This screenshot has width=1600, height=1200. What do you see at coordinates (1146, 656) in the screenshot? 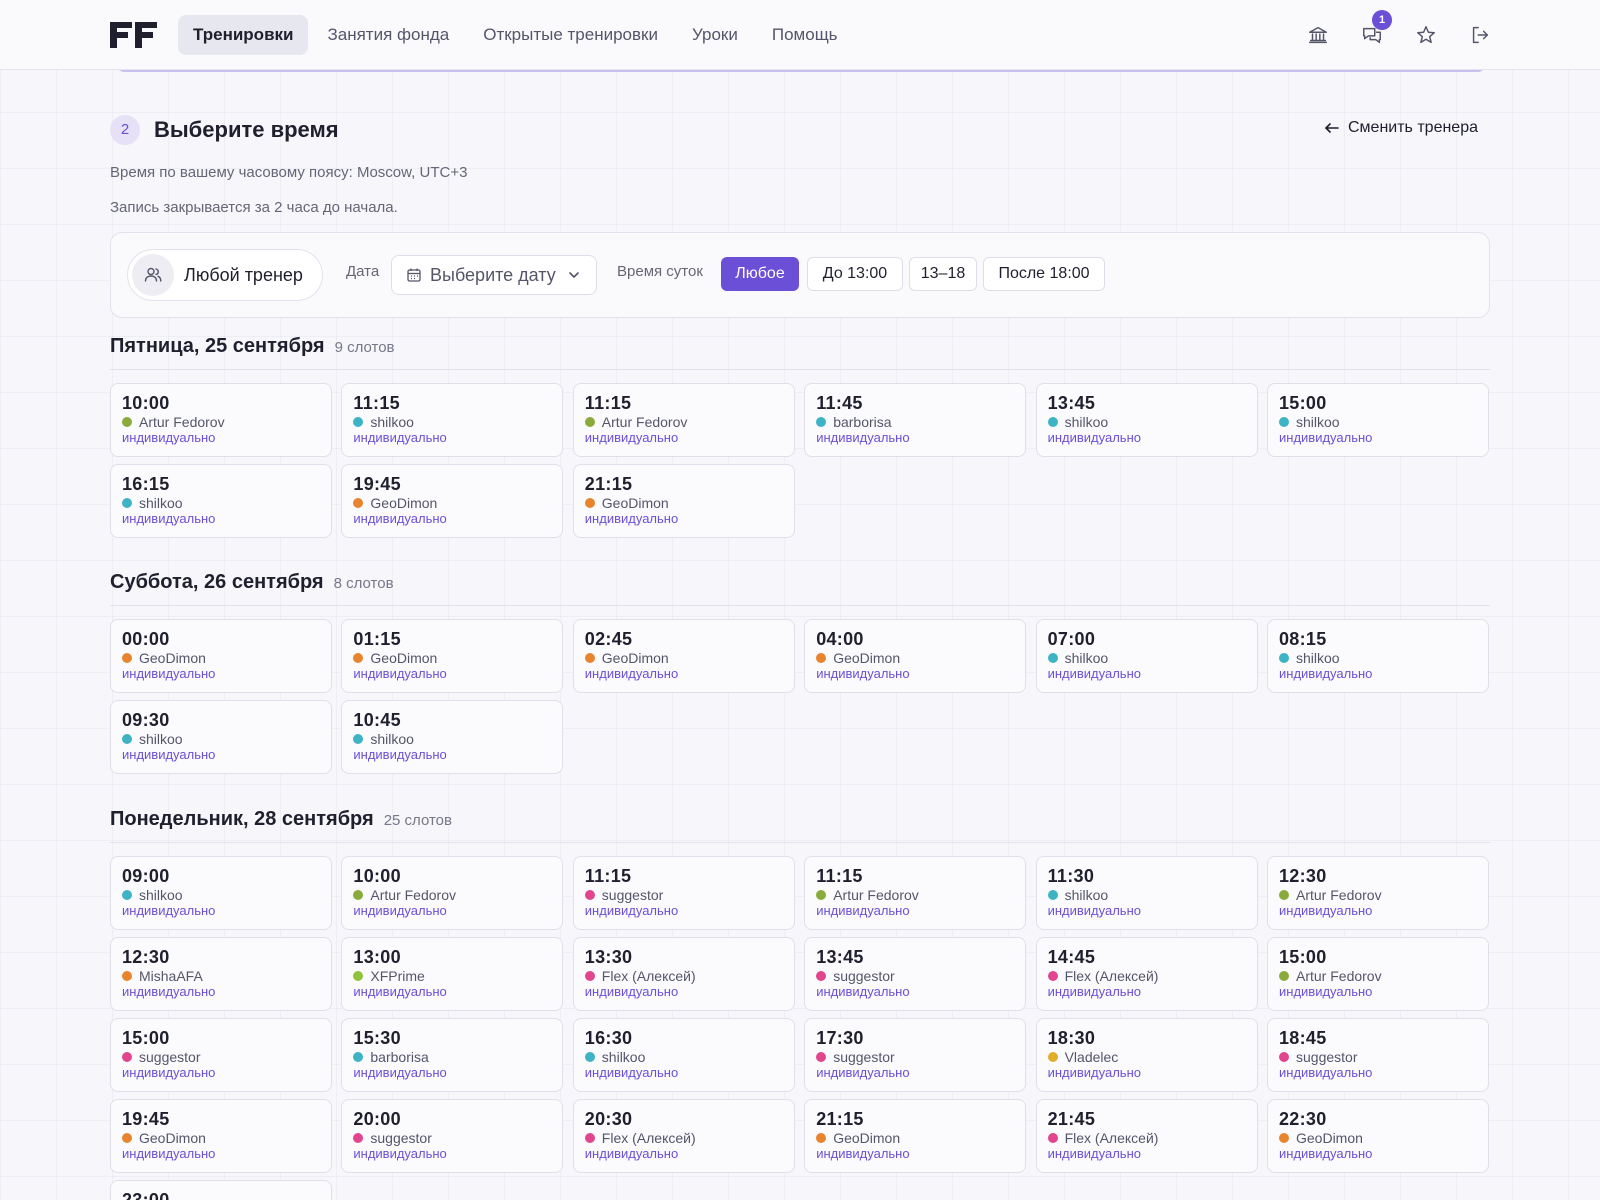
I see `time-slot: 07:00 shilkoo индивидуально` at bounding box center [1146, 656].